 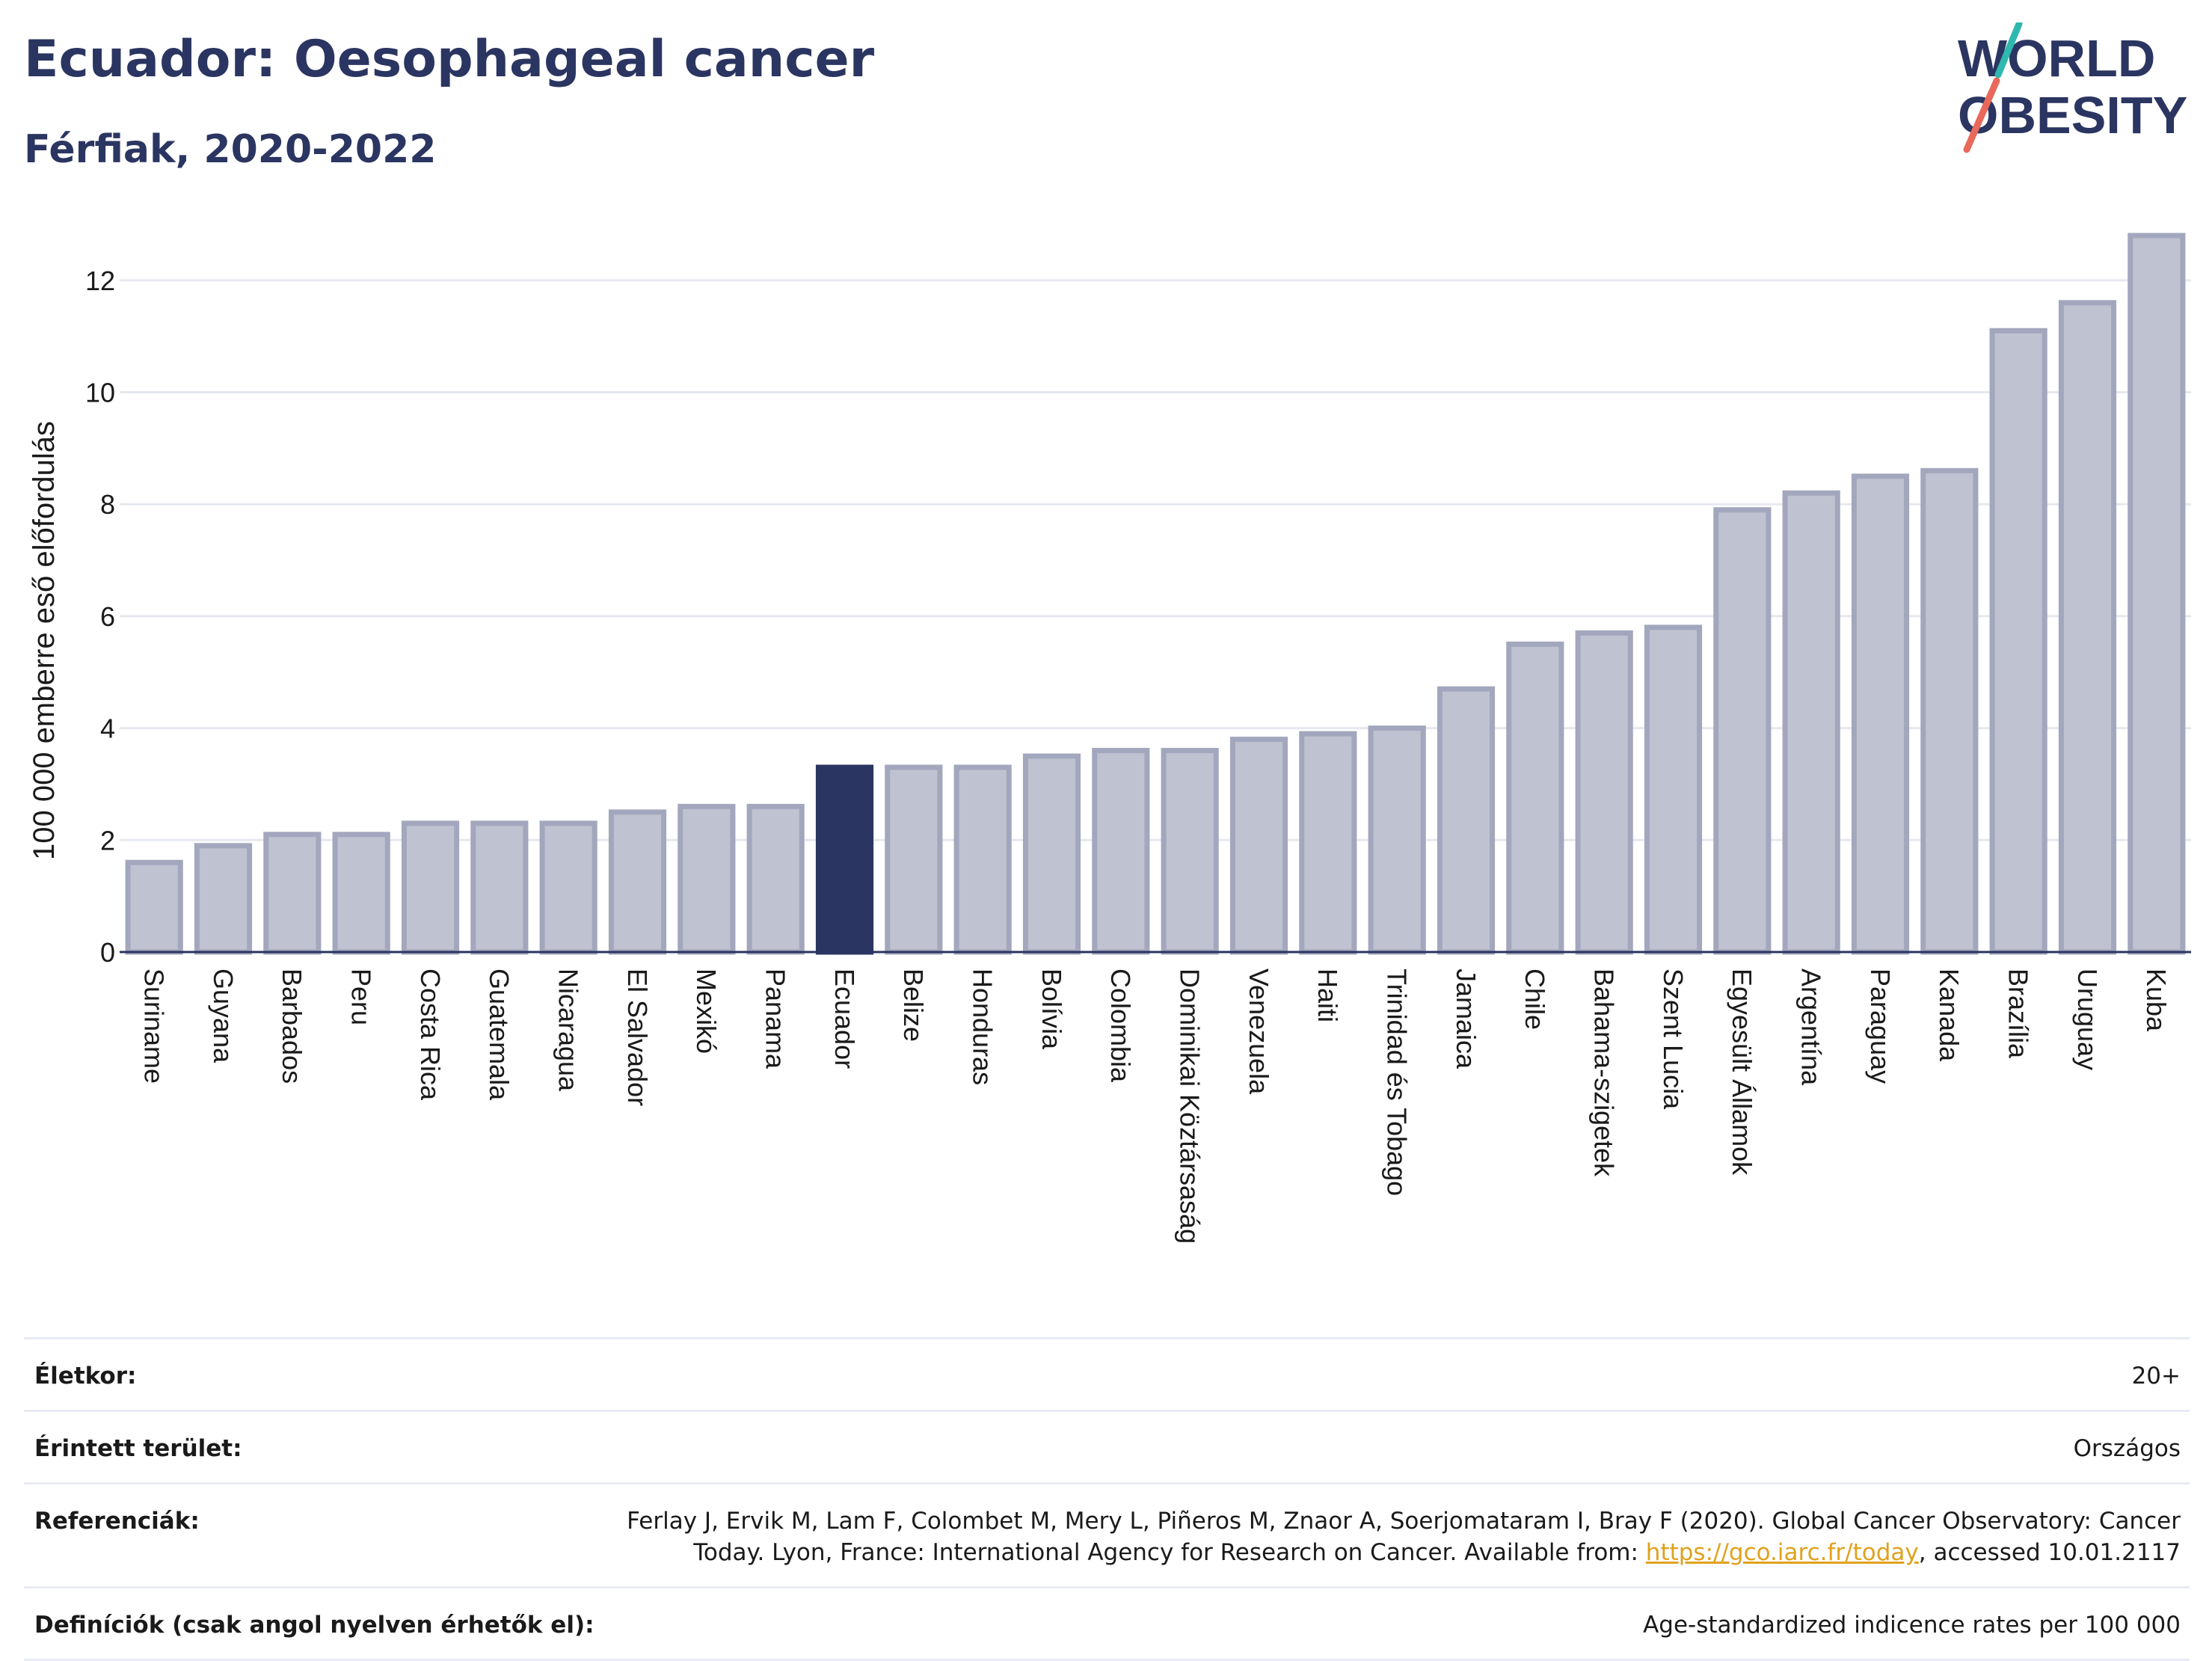 I want to click on x-tick-label: Uruguay, so click(x=2087, y=1019).